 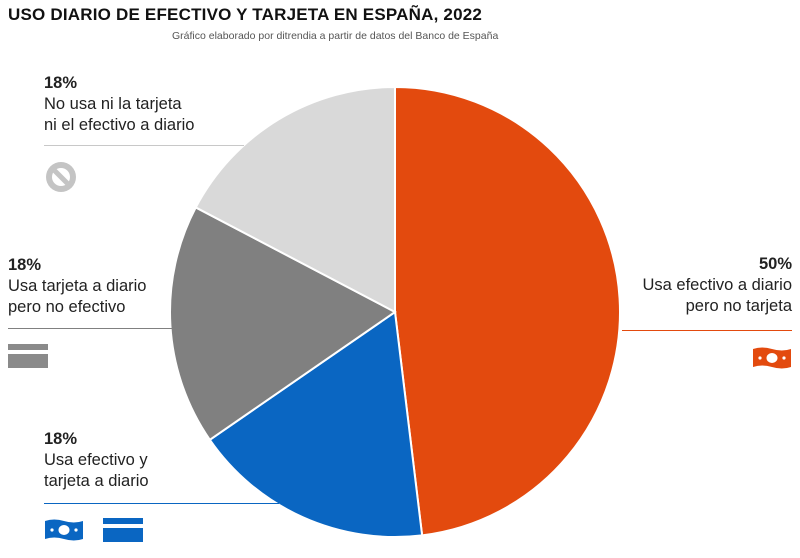 I want to click on banknote-icon-blue, so click(x=64, y=532).